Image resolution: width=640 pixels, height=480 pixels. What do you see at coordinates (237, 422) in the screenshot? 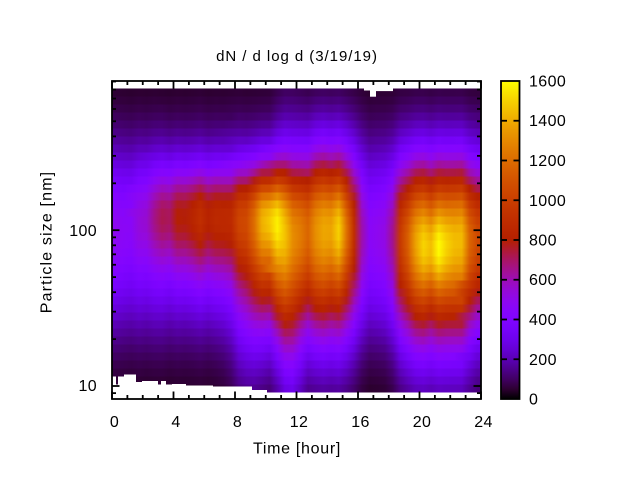
I see `svg-text: 8` at bounding box center [237, 422].